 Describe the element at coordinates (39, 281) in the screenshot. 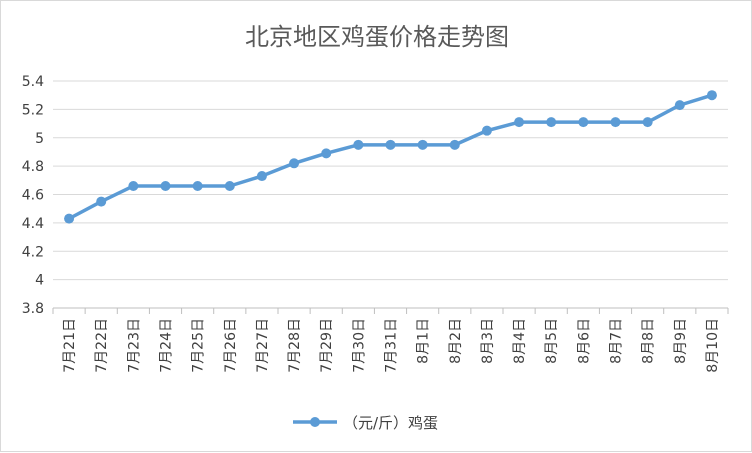

I see `y-tick-label: 4` at that location.